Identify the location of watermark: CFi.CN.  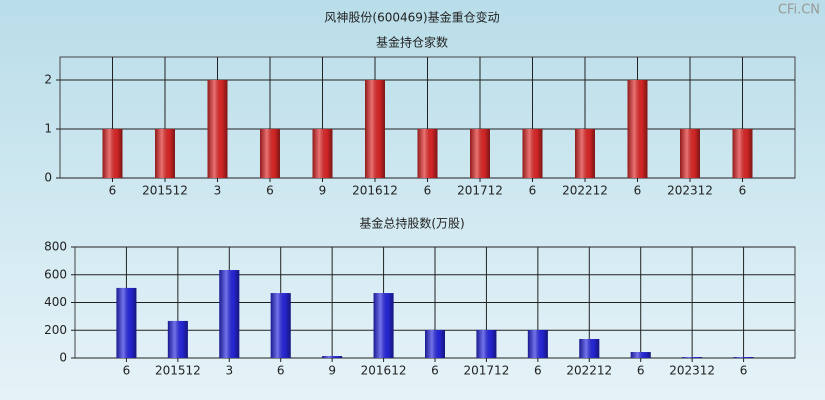
(799, 10).